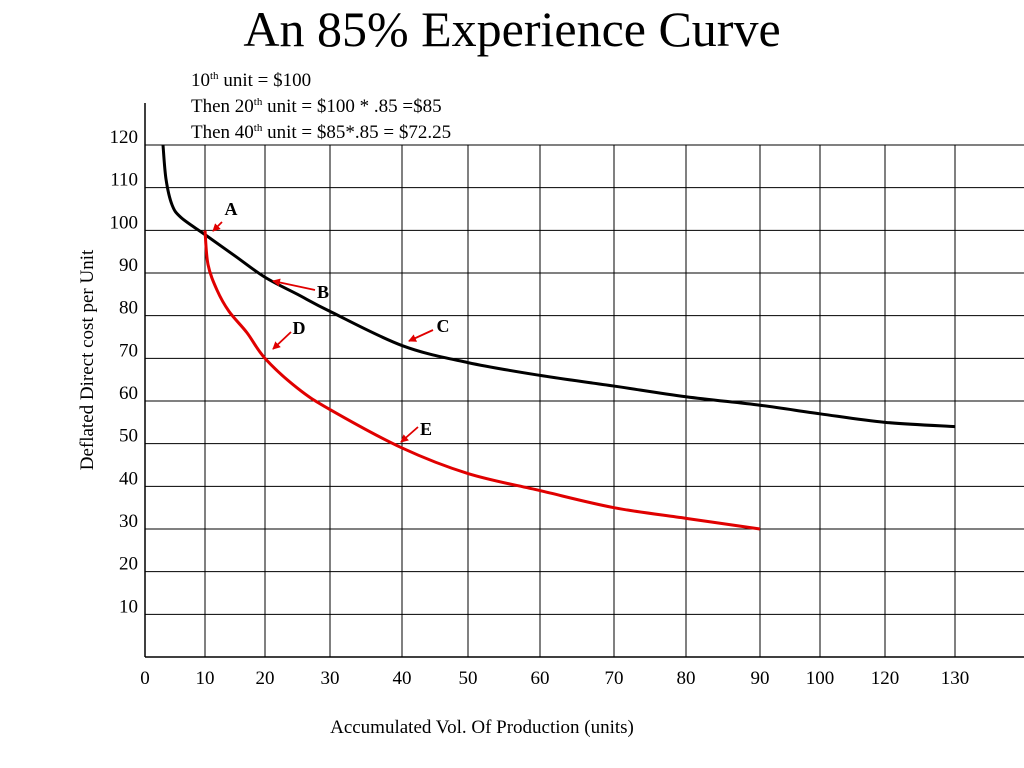 The height and width of the screenshot is (768, 1024). I want to click on annotation-text: 10, so click(200, 80).